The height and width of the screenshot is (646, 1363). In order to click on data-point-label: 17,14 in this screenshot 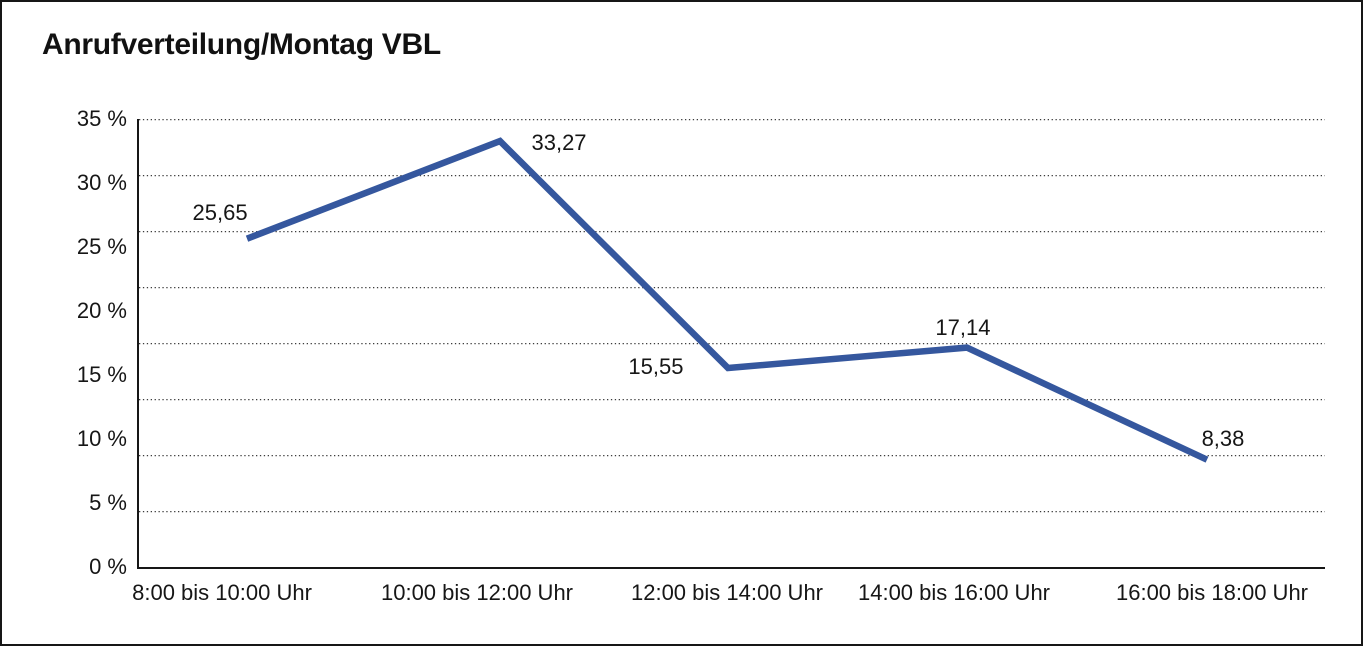, I will do `click(963, 327)`.